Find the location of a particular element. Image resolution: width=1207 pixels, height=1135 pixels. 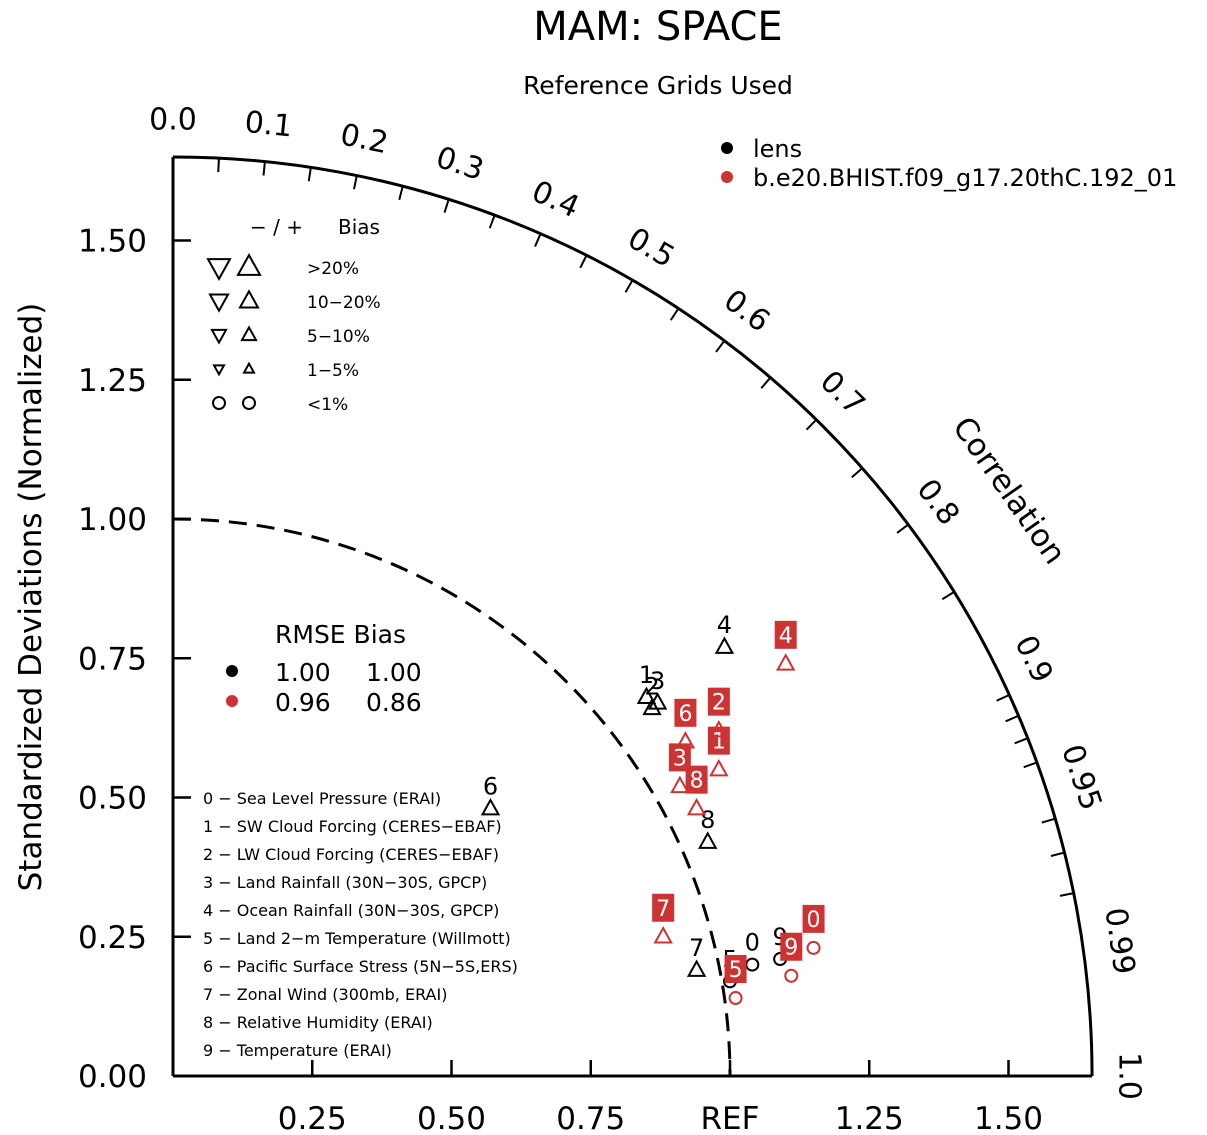

variable-legend-item: 1 − SW Cloud Forcing (CERES−EBAF) is located at coordinates (352, 826).